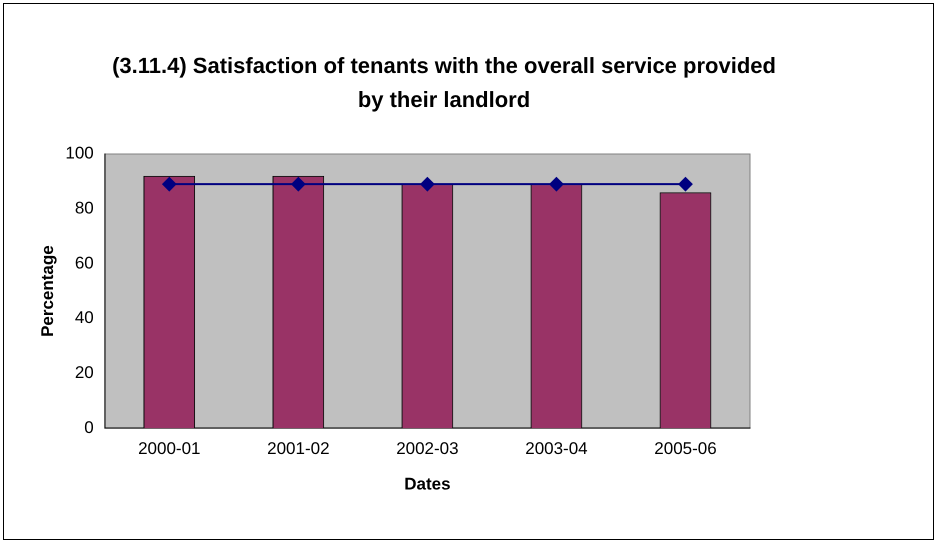  I want to click on y-tick-label: 80, so click(84, 208).